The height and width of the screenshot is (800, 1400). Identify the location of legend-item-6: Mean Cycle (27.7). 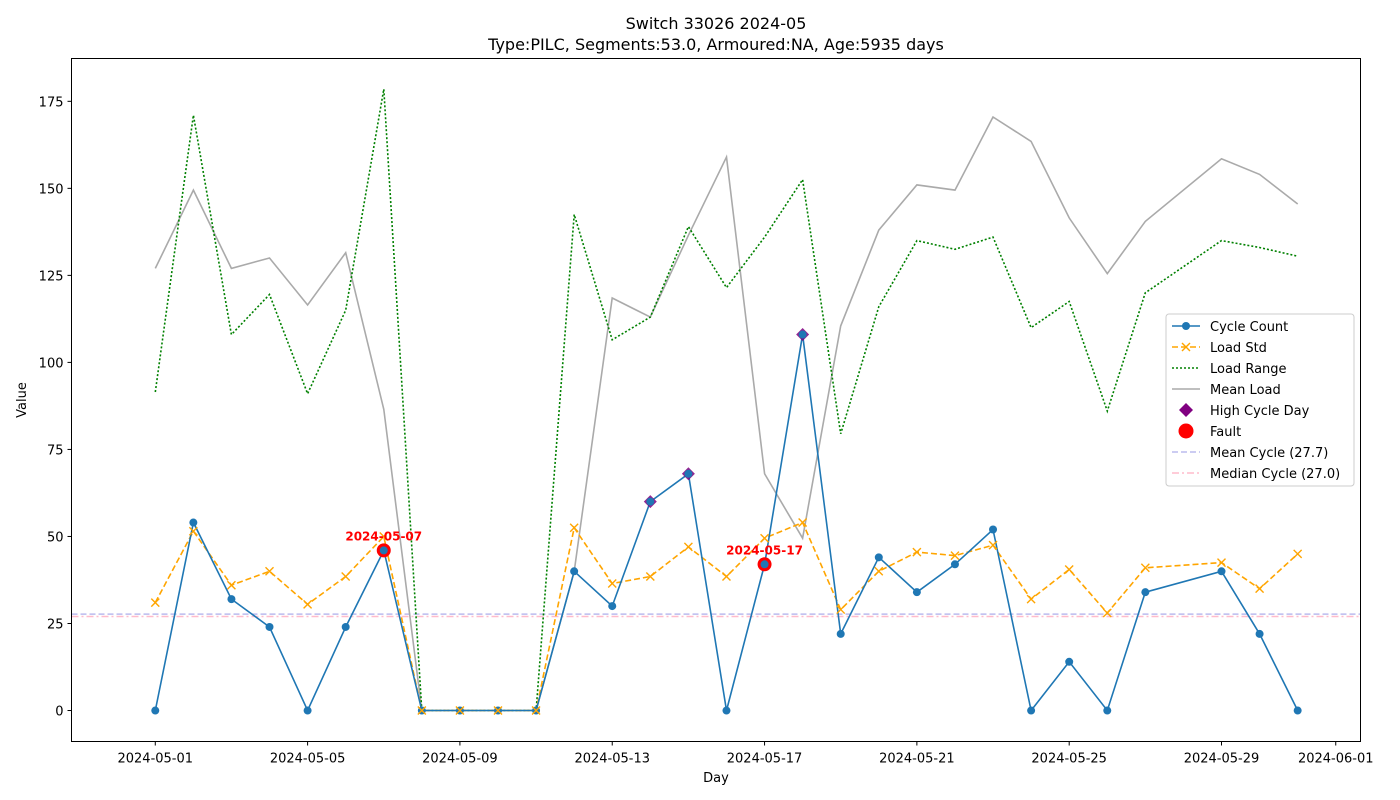
(1250, 453).